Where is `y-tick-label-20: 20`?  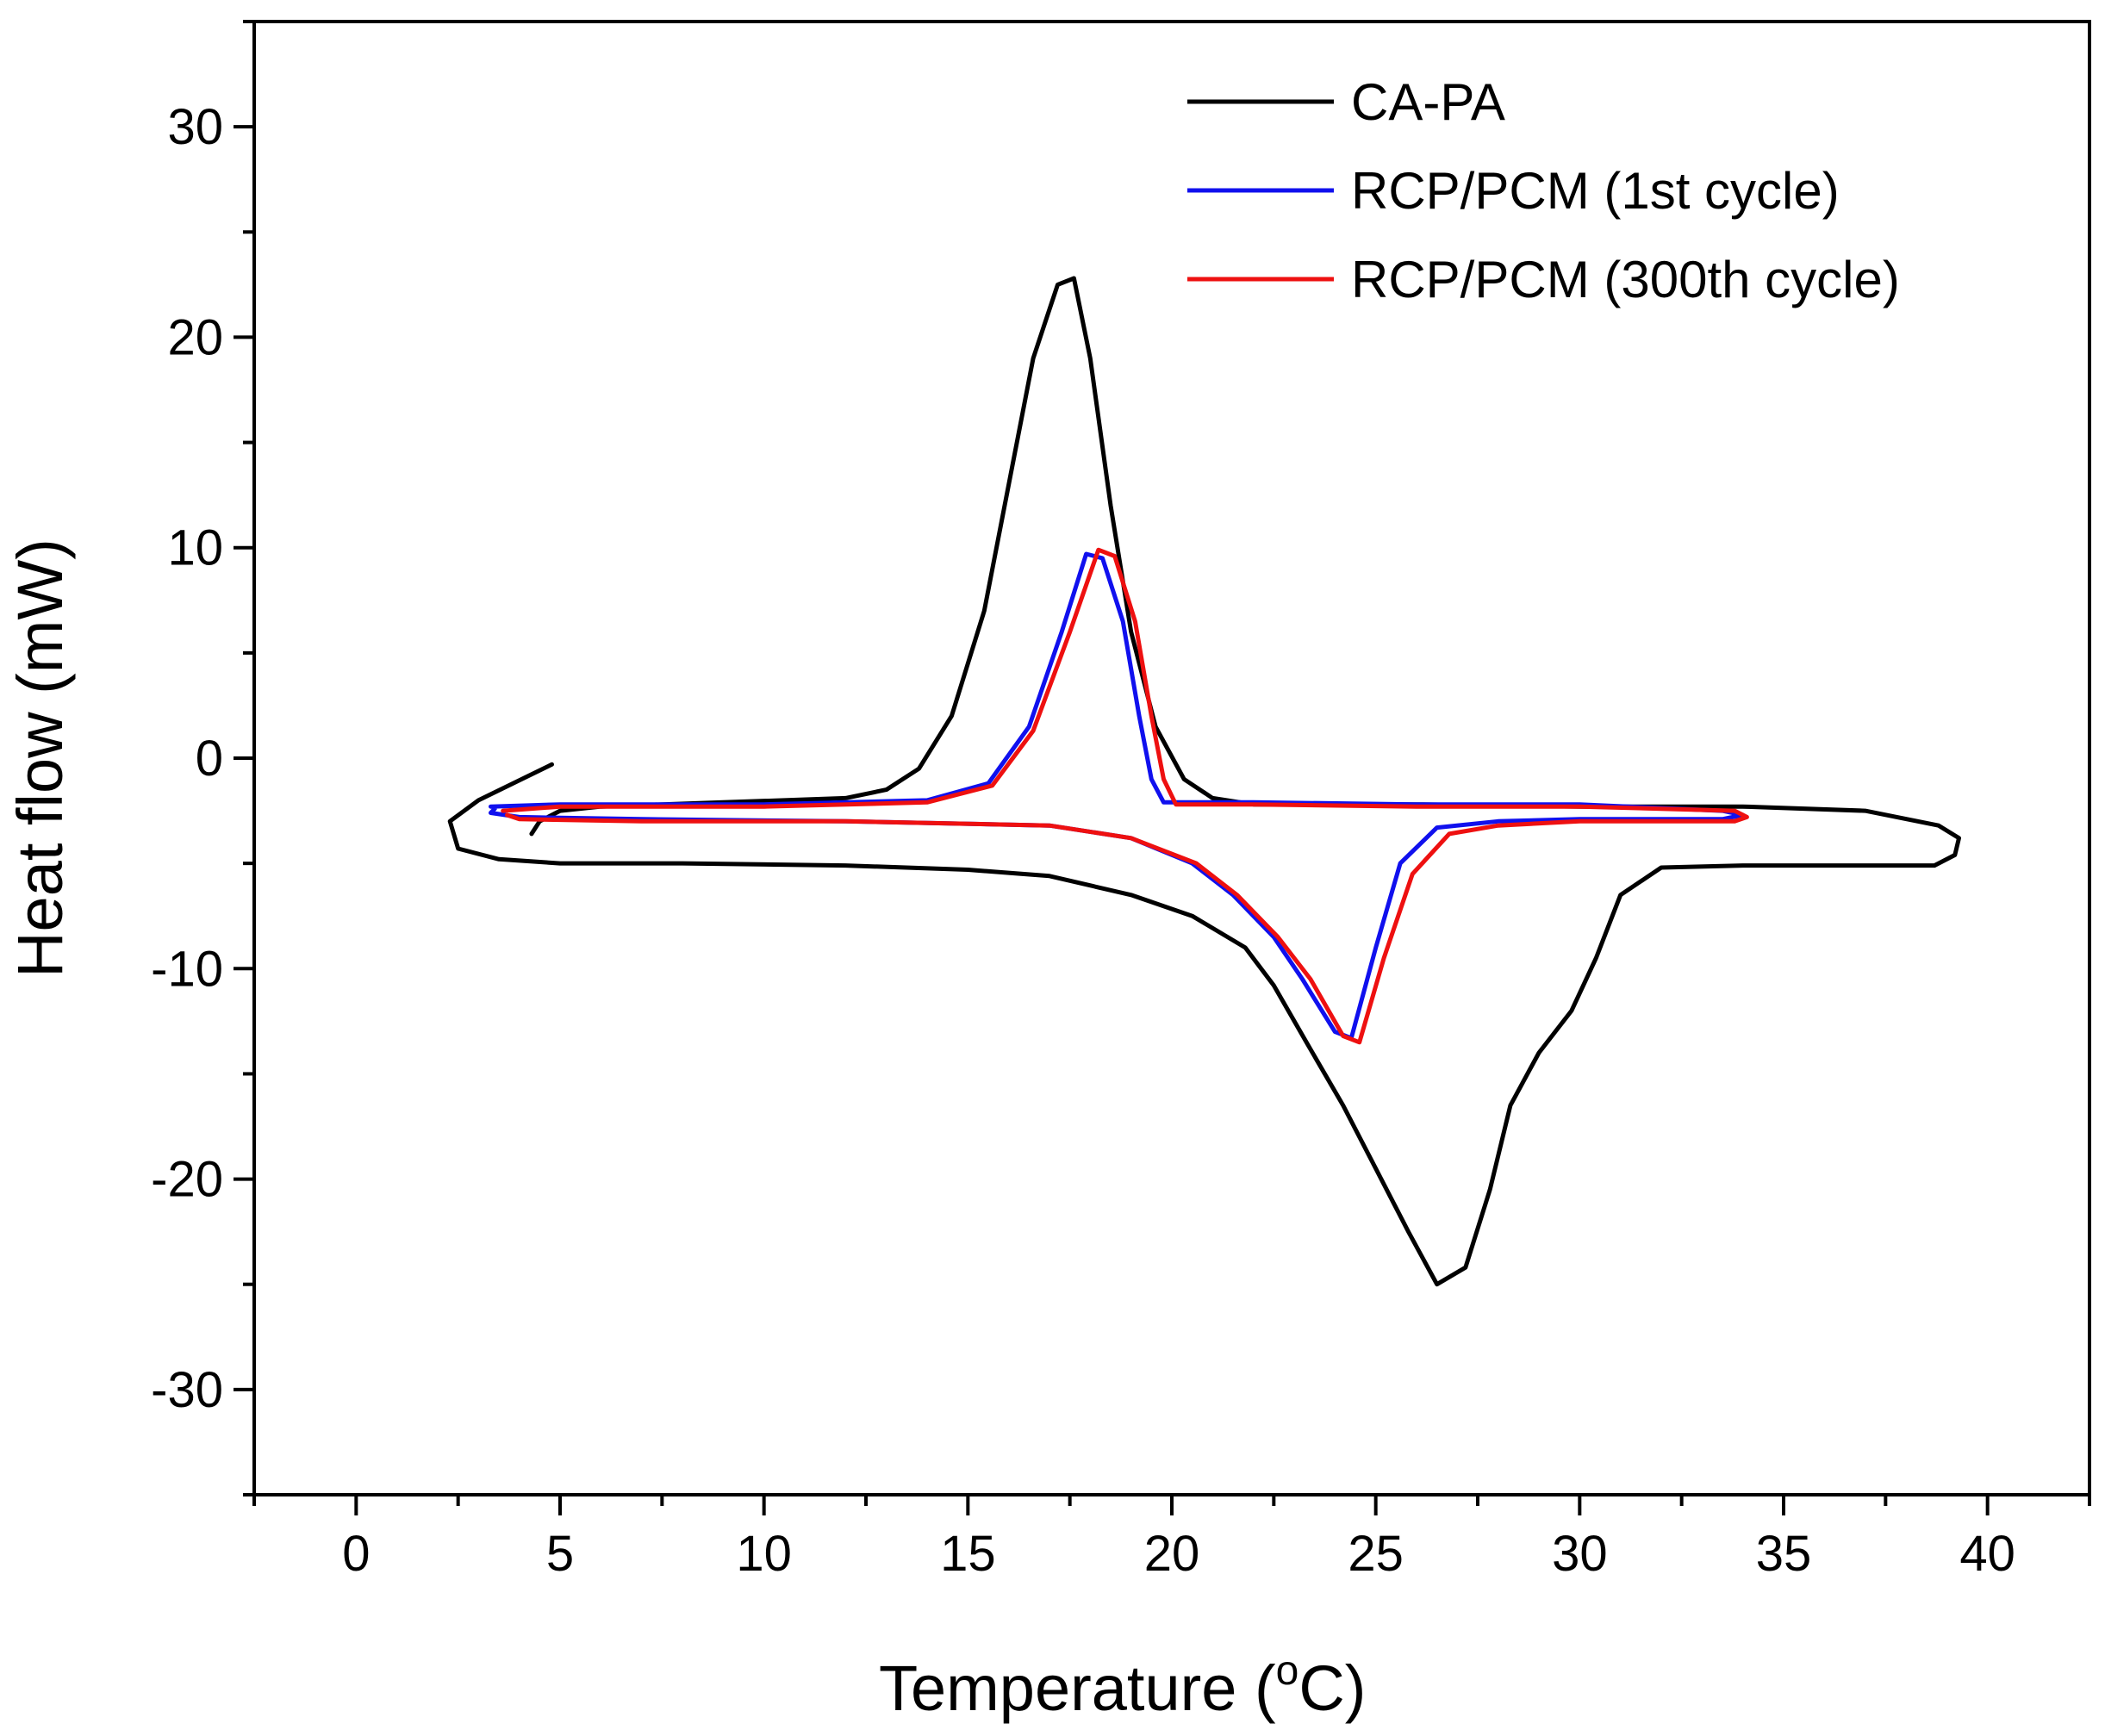
y-tick-label-20: 20 is located at coordinates (195, 337).